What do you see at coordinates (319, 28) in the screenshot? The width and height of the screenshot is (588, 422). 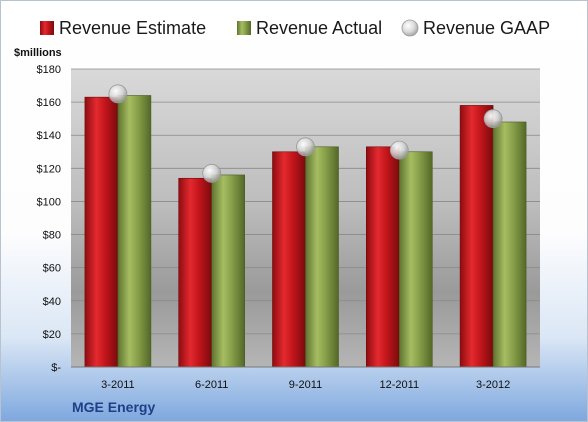 I see `legend-label-revenue-actual: Revenue Actual` at bounding box center [319, 28].